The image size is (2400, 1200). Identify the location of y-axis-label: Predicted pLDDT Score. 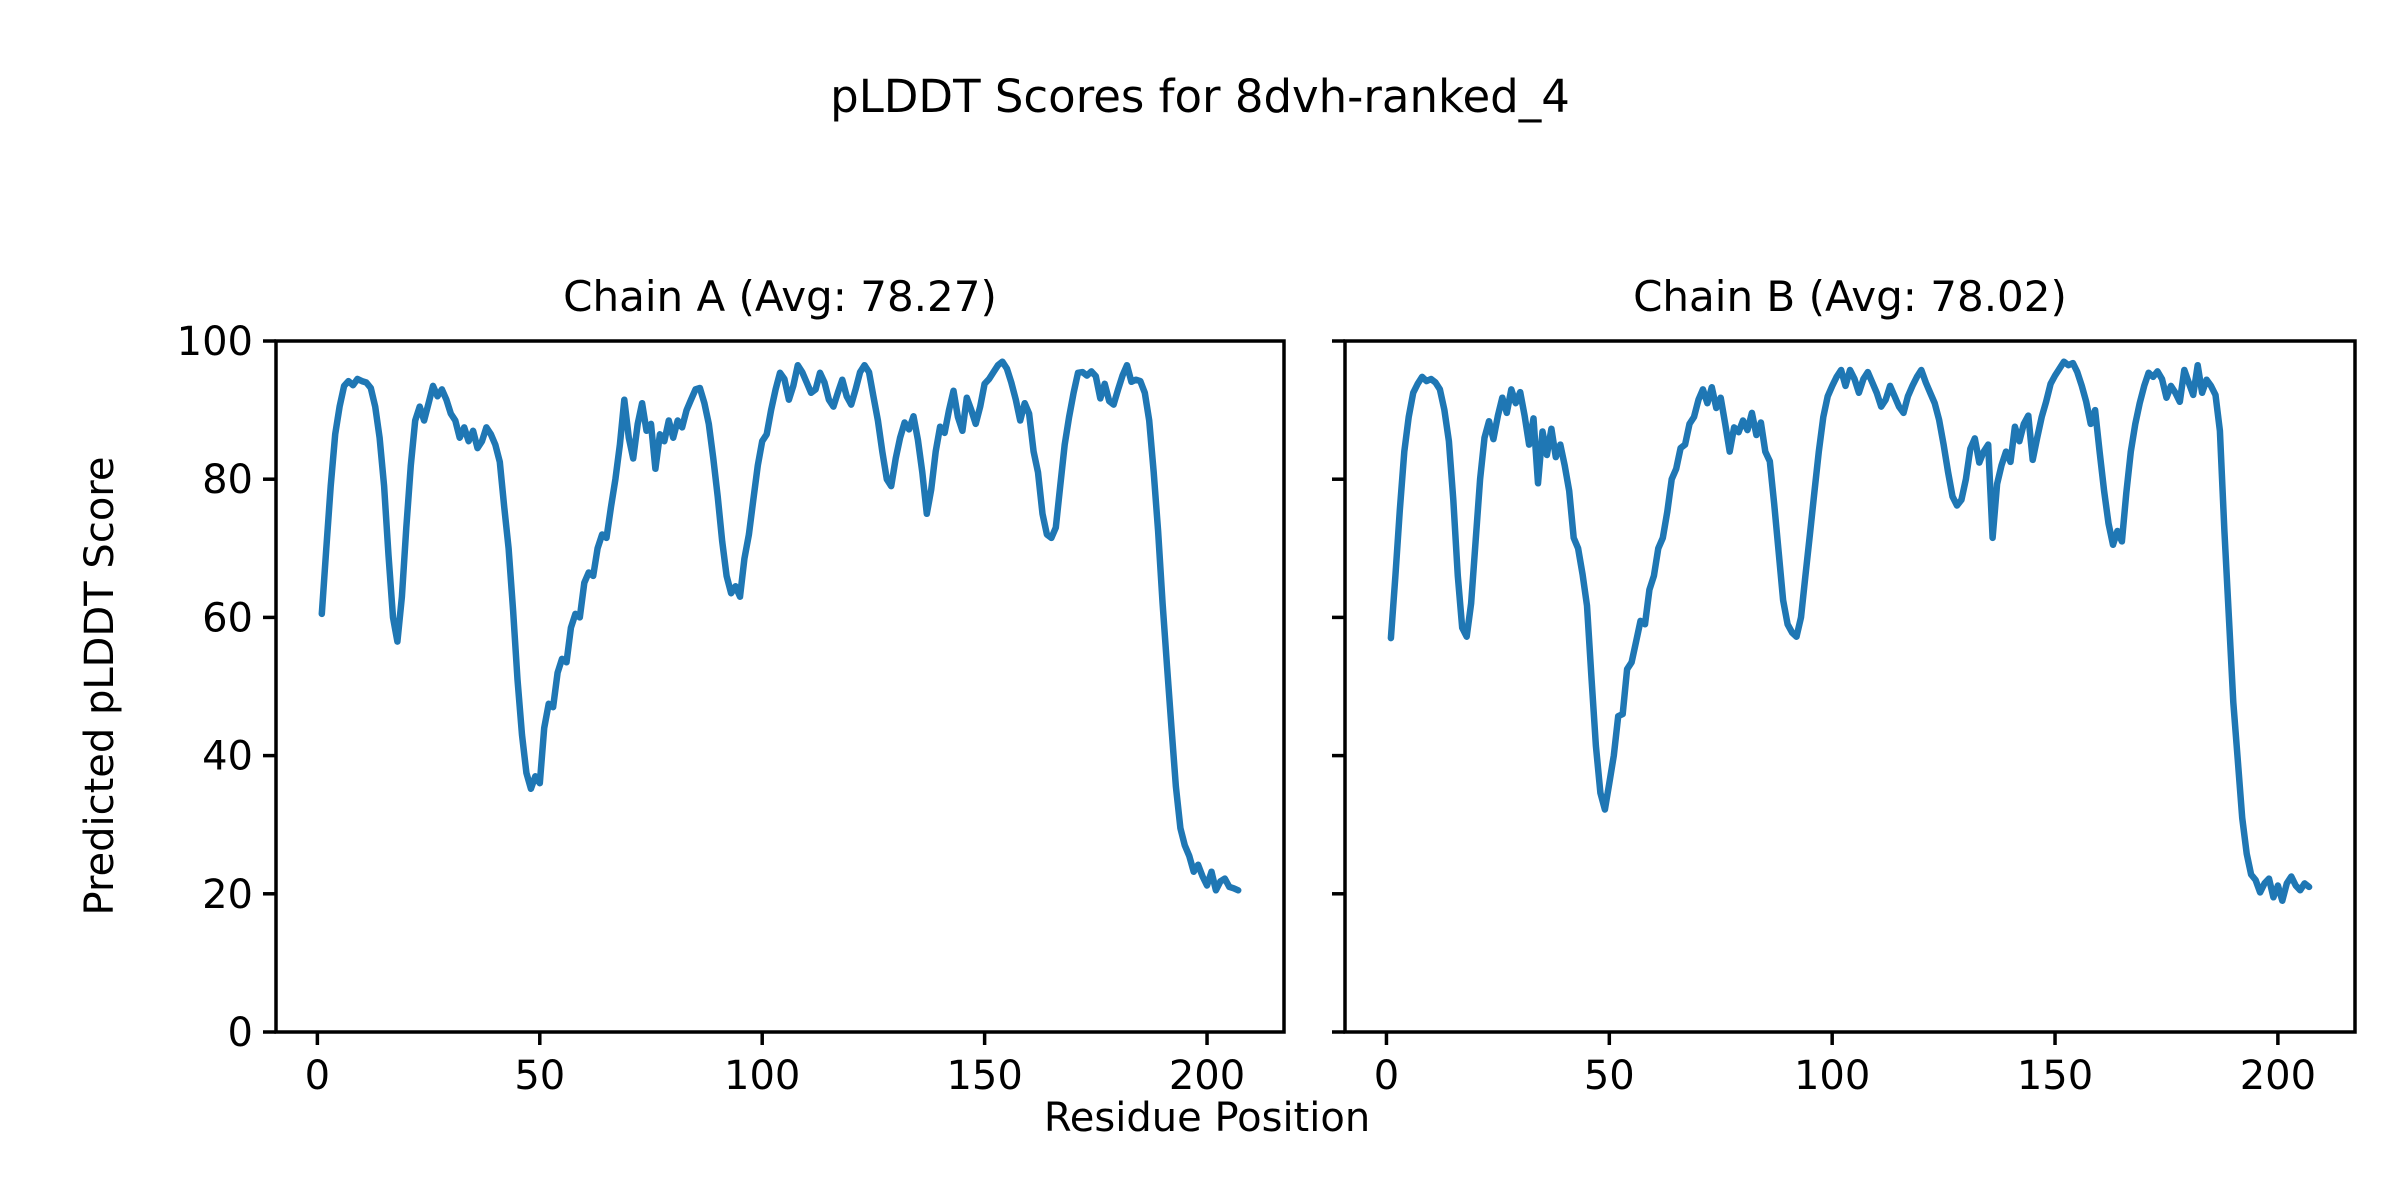
(100, 686).